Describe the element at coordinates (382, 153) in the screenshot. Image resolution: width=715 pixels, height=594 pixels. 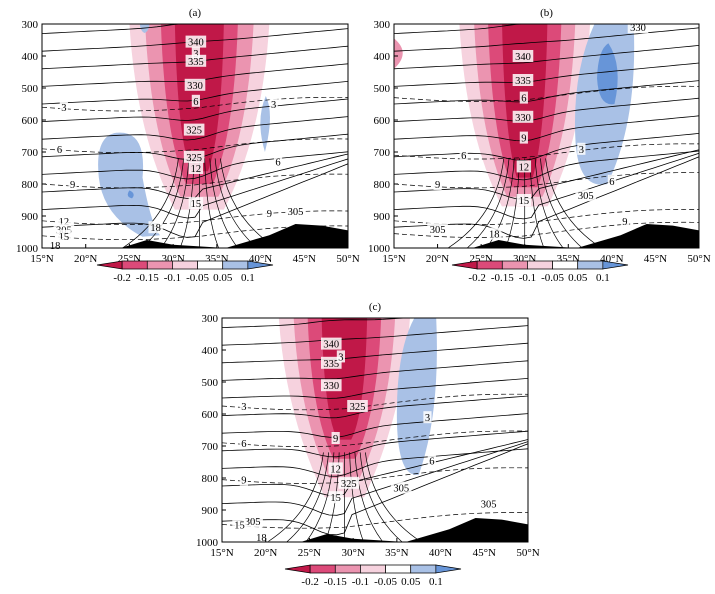
I see `y-tick-label: 700` at that location.